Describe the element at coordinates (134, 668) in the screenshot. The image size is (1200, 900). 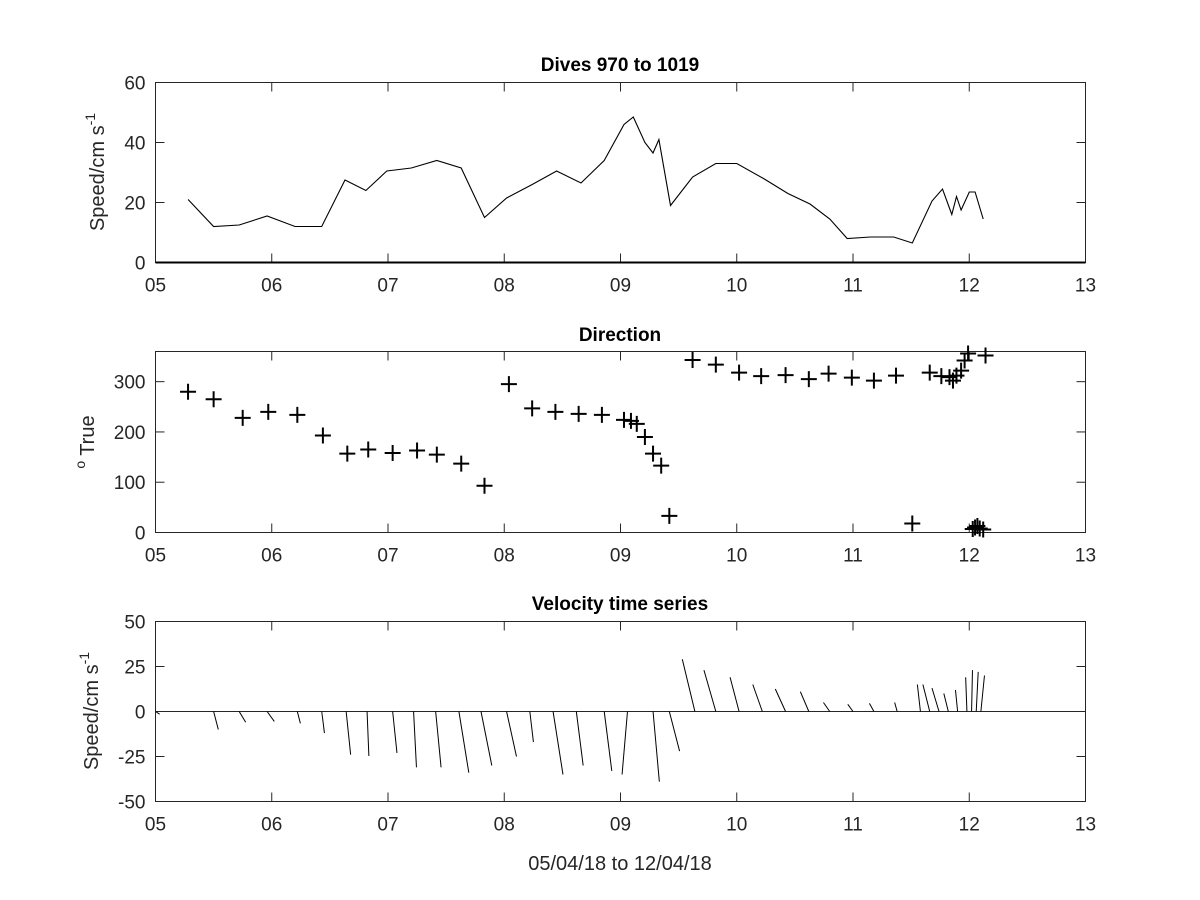
I see `velocity-chart-y-tick-label: 25` at that location.